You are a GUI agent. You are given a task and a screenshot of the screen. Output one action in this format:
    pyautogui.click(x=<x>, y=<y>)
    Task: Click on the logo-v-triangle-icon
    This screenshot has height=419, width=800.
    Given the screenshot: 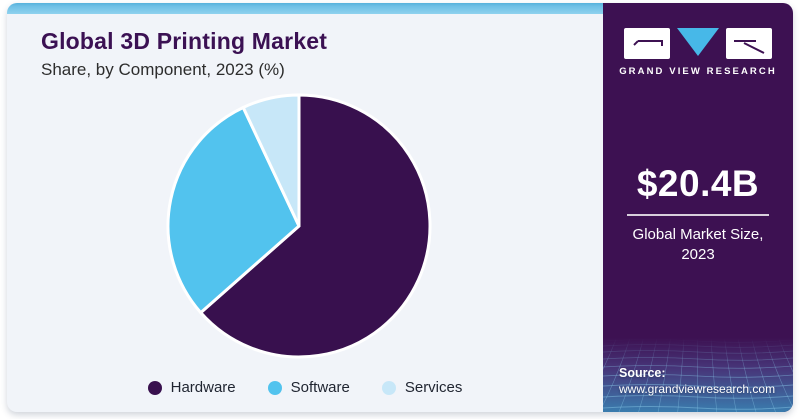 What is the action you would take?
    pyautogui.click(x=698, y=42)
    